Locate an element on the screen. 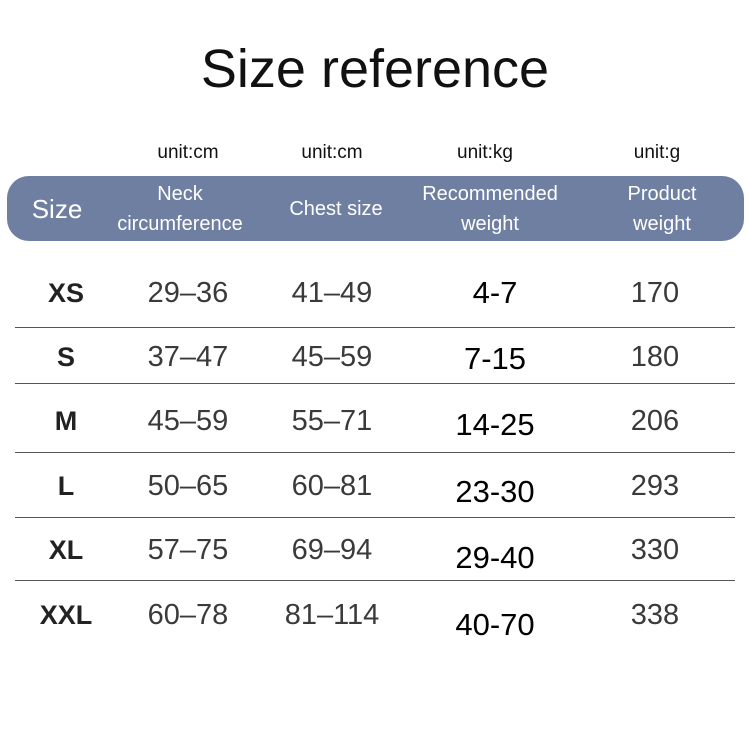 The height and width of the screenshot is (750, 750). unit-product-weight: unit:g is located at coordinates (657, 152).